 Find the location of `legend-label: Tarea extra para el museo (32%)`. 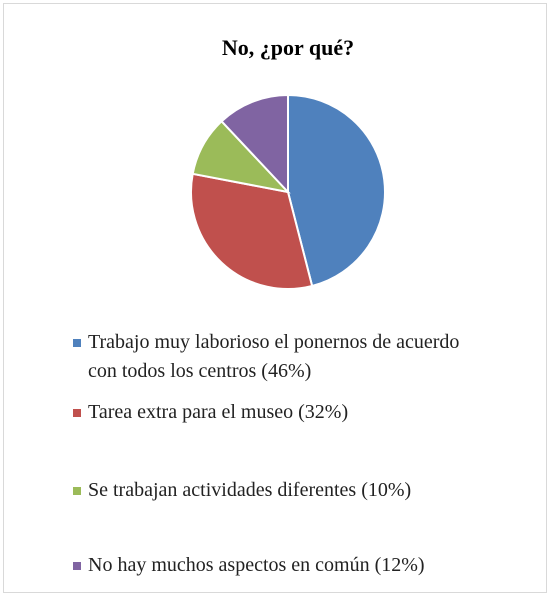

legend-label: Tarea extra para el museo (32%) is located at coordinates (218, 412).